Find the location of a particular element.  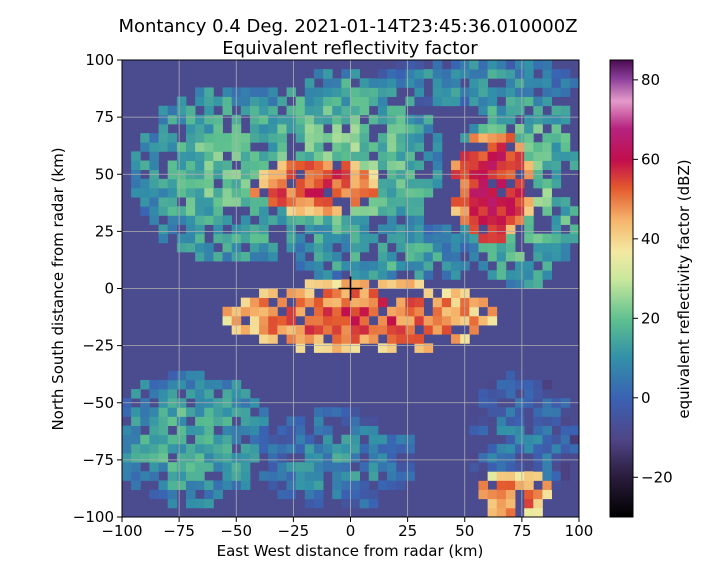

x-tick-label: −75 is located at coordinates (179, 531).